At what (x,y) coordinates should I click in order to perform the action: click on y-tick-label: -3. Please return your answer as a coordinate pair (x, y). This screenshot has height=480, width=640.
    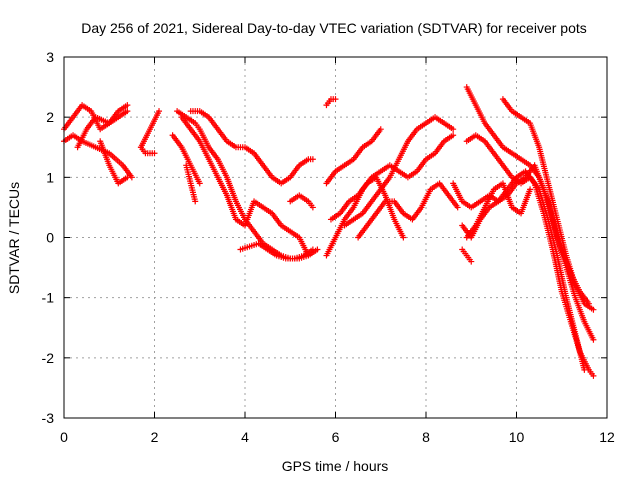
    Looking at the image, I should click on (48, 418).